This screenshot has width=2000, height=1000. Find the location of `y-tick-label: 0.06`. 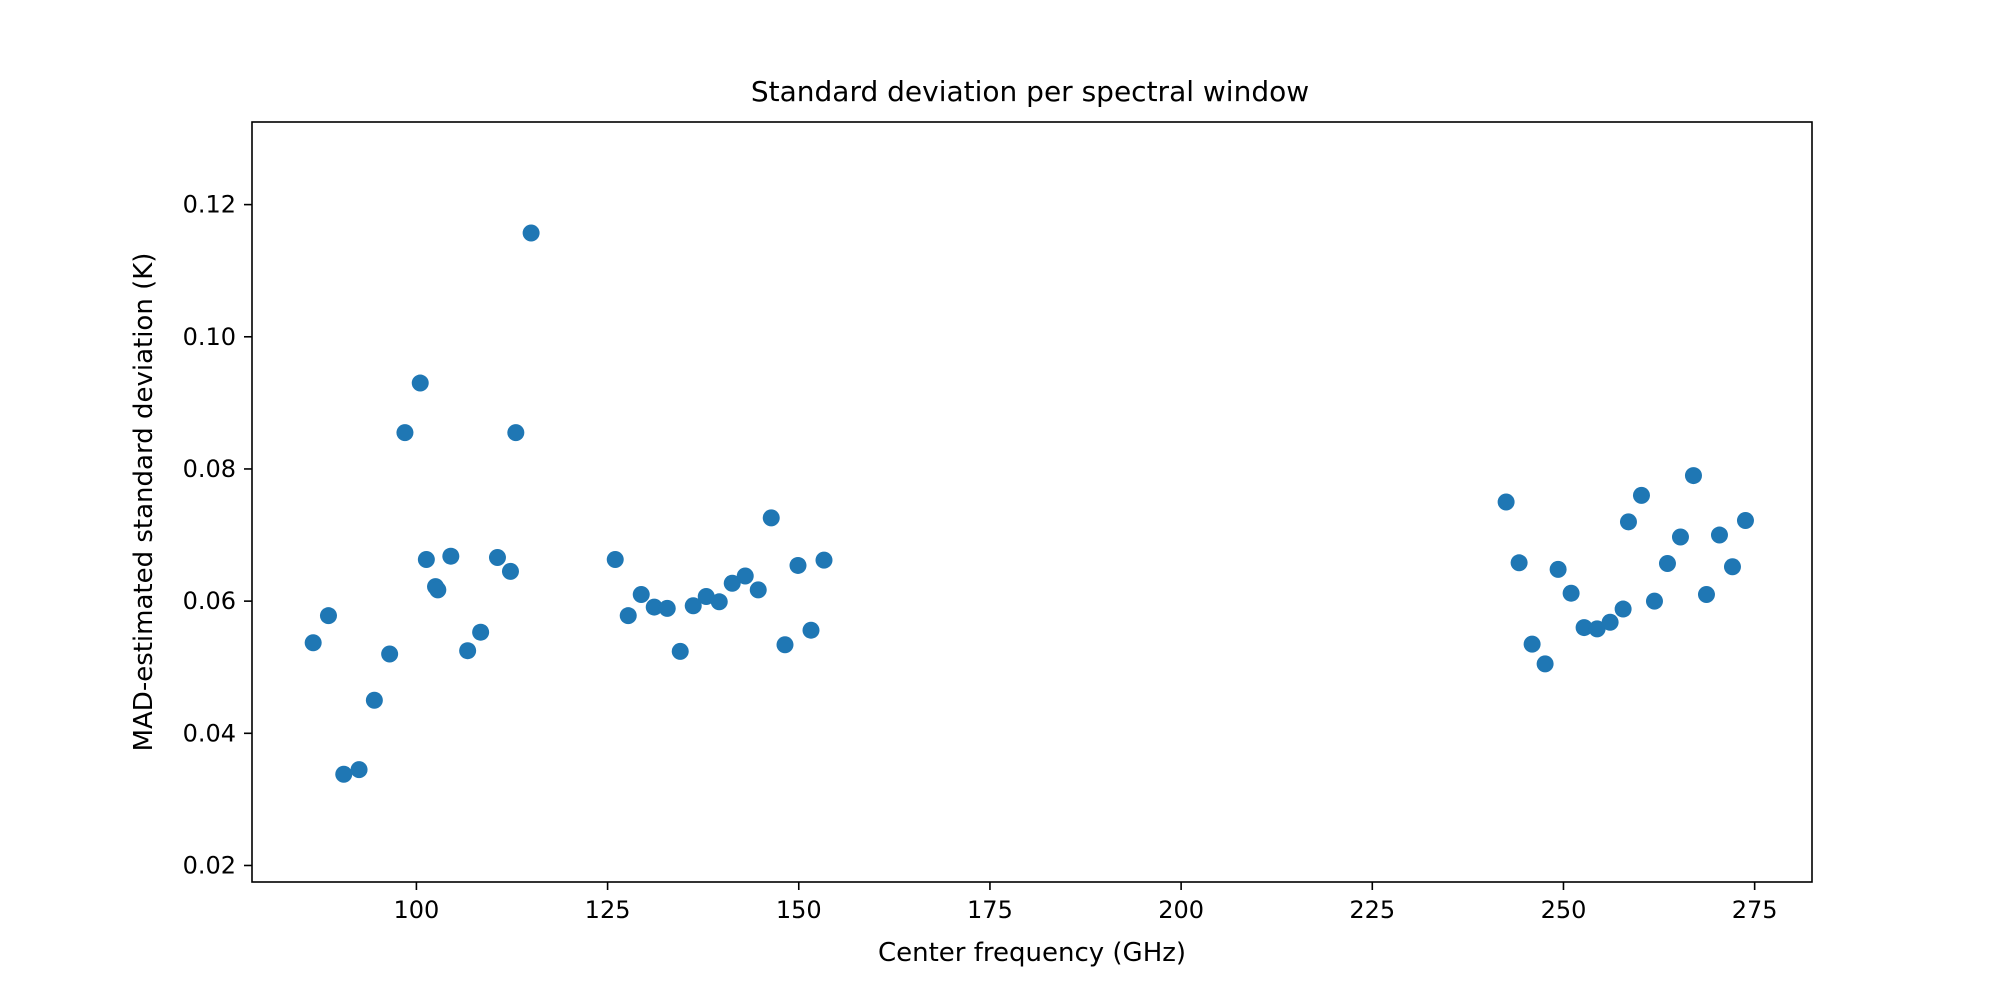

y-tick-label: 0.06 is located at coordinates (209, 601).